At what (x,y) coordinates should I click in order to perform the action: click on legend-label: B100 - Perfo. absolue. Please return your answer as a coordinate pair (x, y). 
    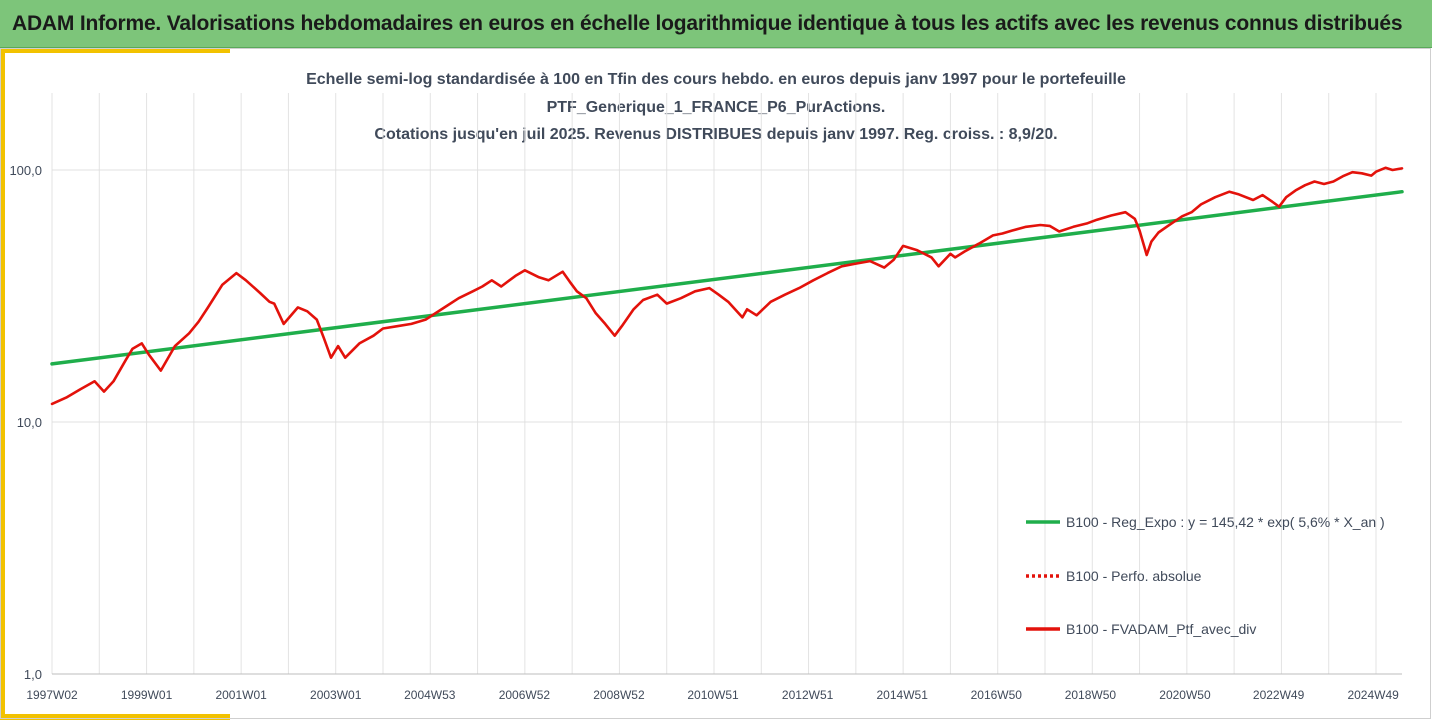
    Looking at the image, I should click on (1134, 576).